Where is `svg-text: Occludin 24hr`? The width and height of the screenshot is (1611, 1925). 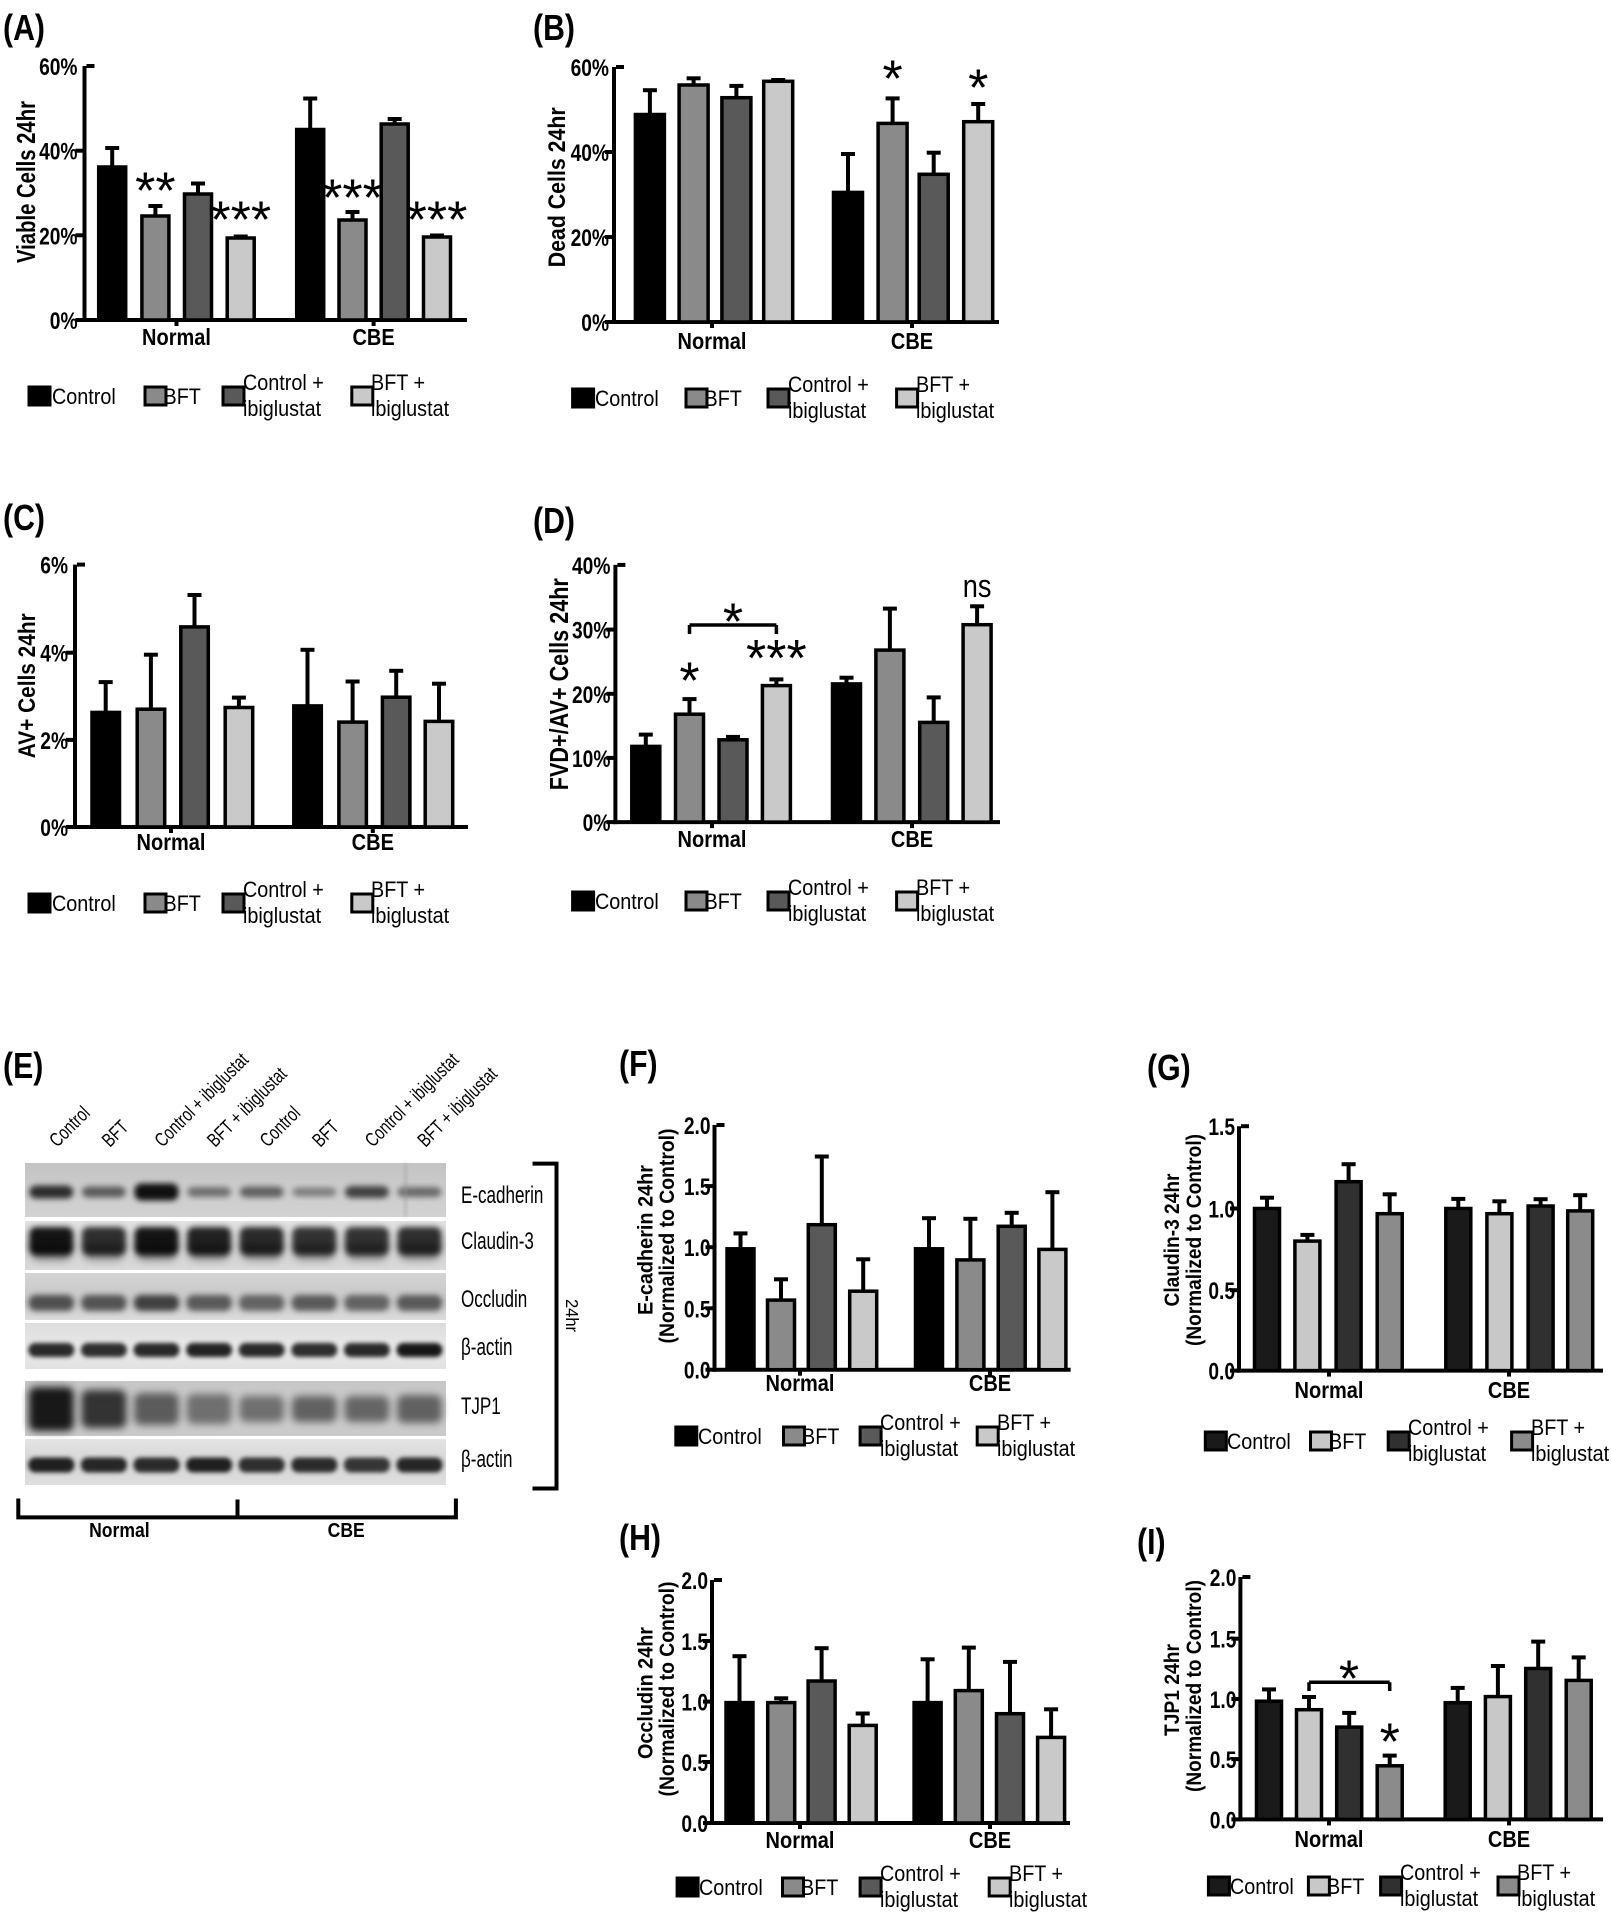
svg-text: Occludin 24hr is located at coordinates (646, 1693).